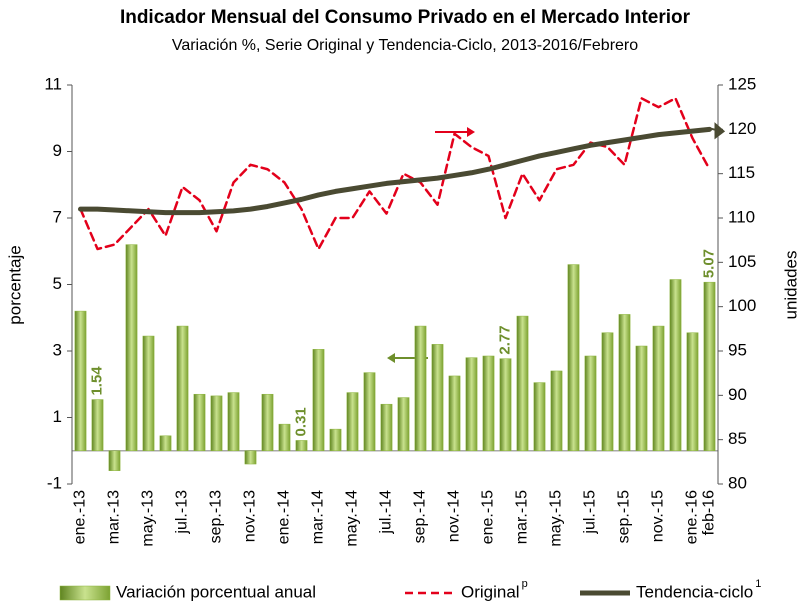 This screenshot has height=607, width=808. I want to click on y2-tick-label: 80, so click(737, 482).